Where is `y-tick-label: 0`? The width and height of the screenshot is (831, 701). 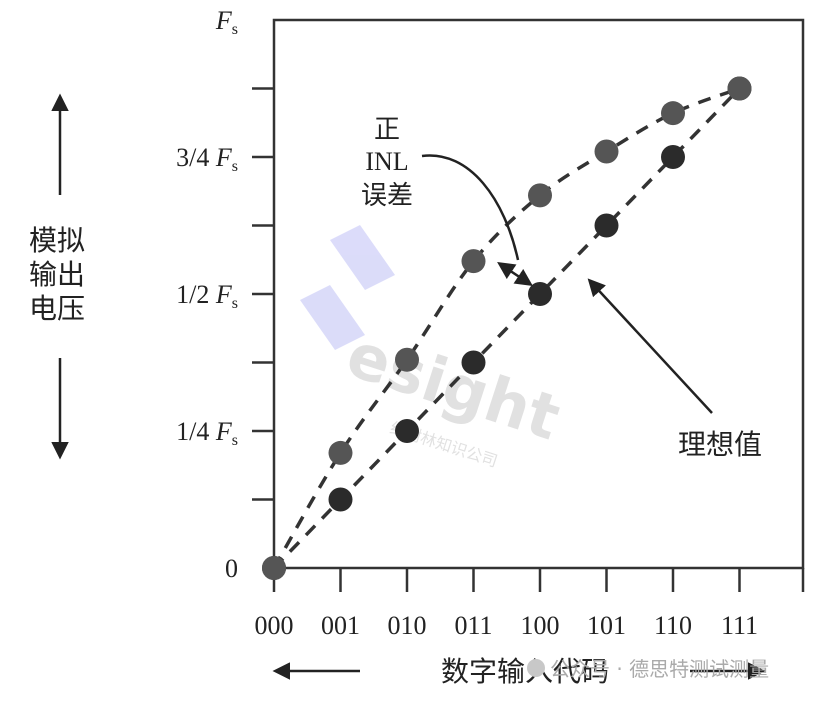
y-tick-label: 0 is located at coordinates (231, 568).